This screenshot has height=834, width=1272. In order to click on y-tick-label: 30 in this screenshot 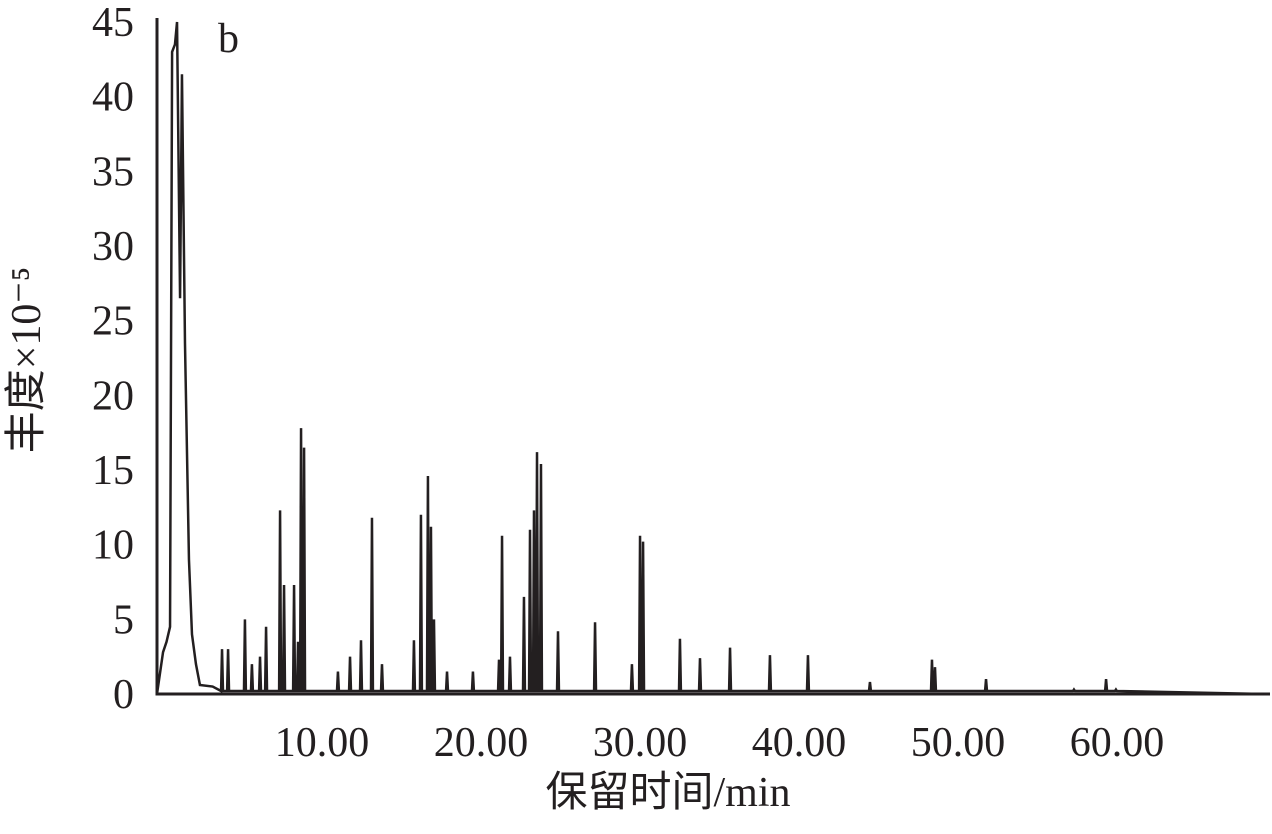, I will do `click(113, 247)`.